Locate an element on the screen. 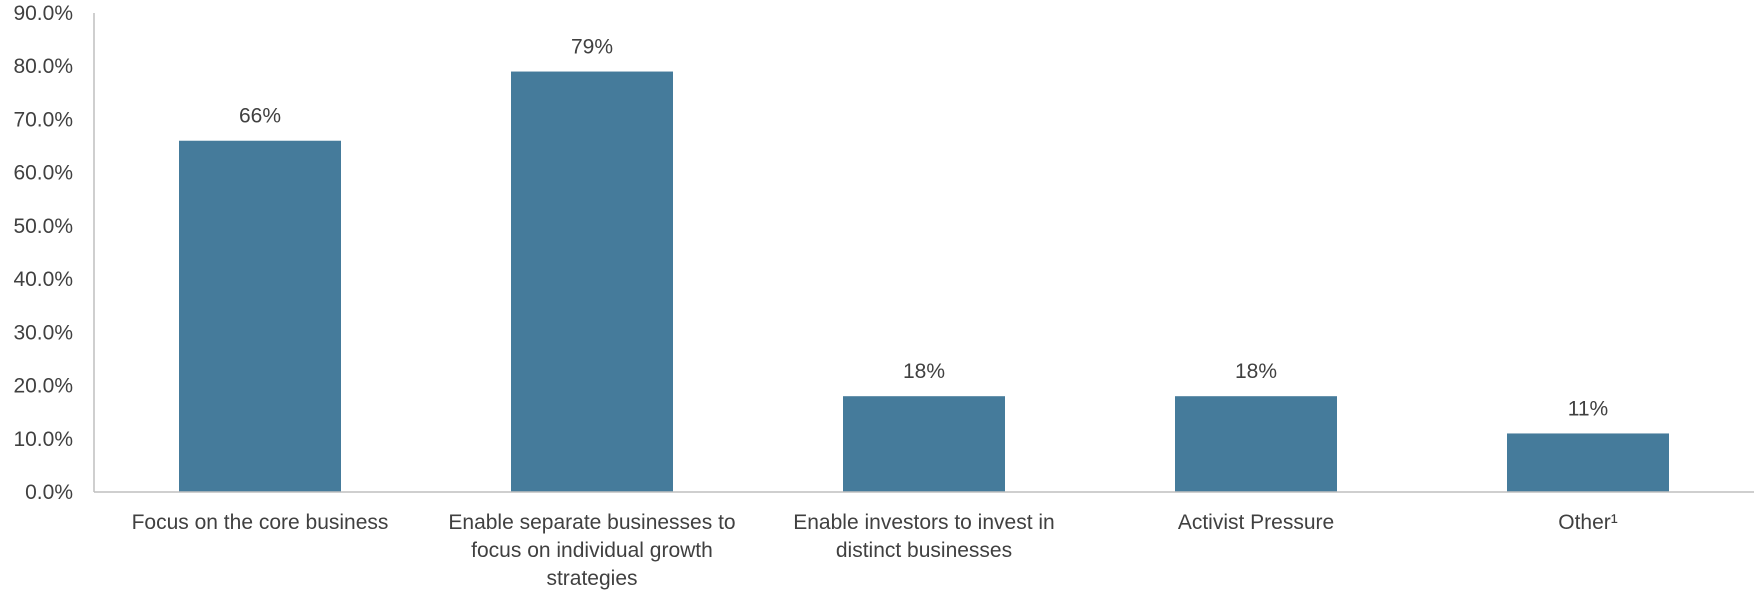 This screenshot has width=1754, height=595. y-tick-label: 30.0% is located at coordinates (43, 332).